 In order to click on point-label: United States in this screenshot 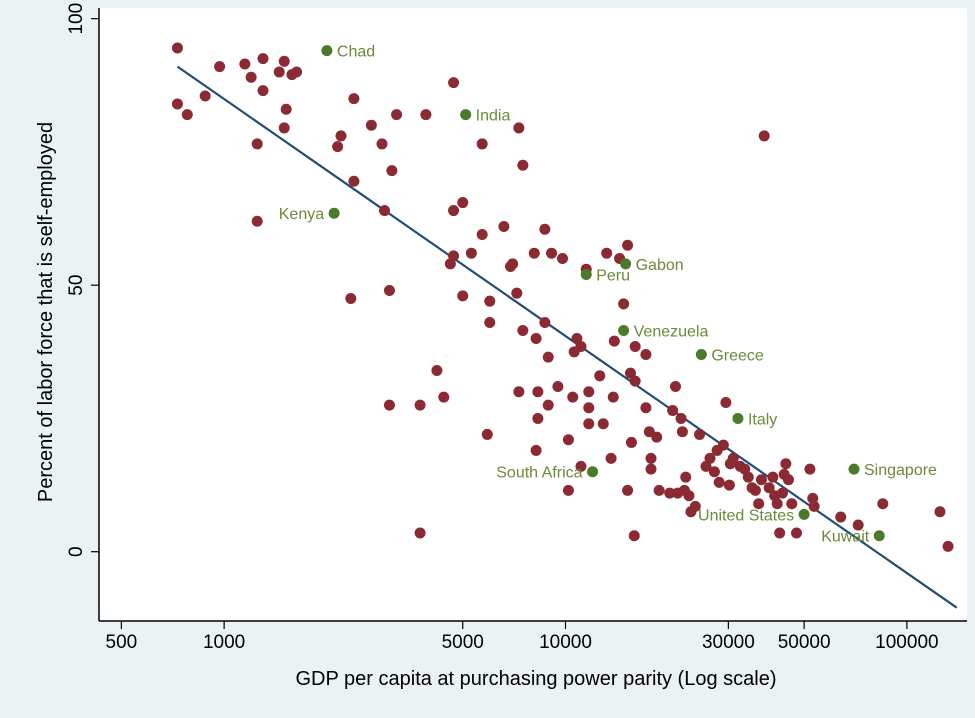, I will do `click(746, 515)`.